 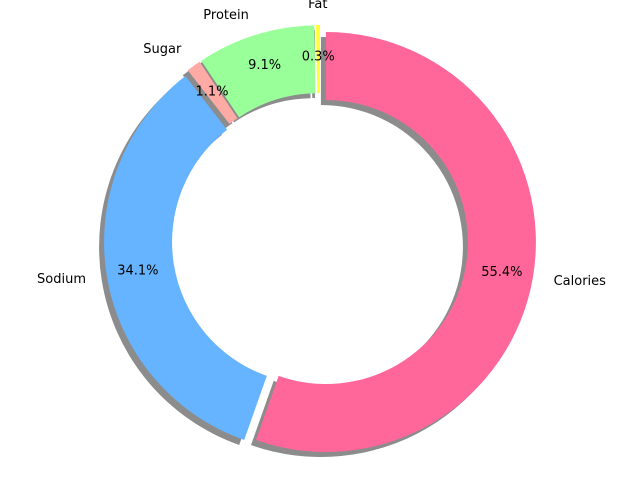 I want to click on wedge-fat, so click(x=317, y=59).